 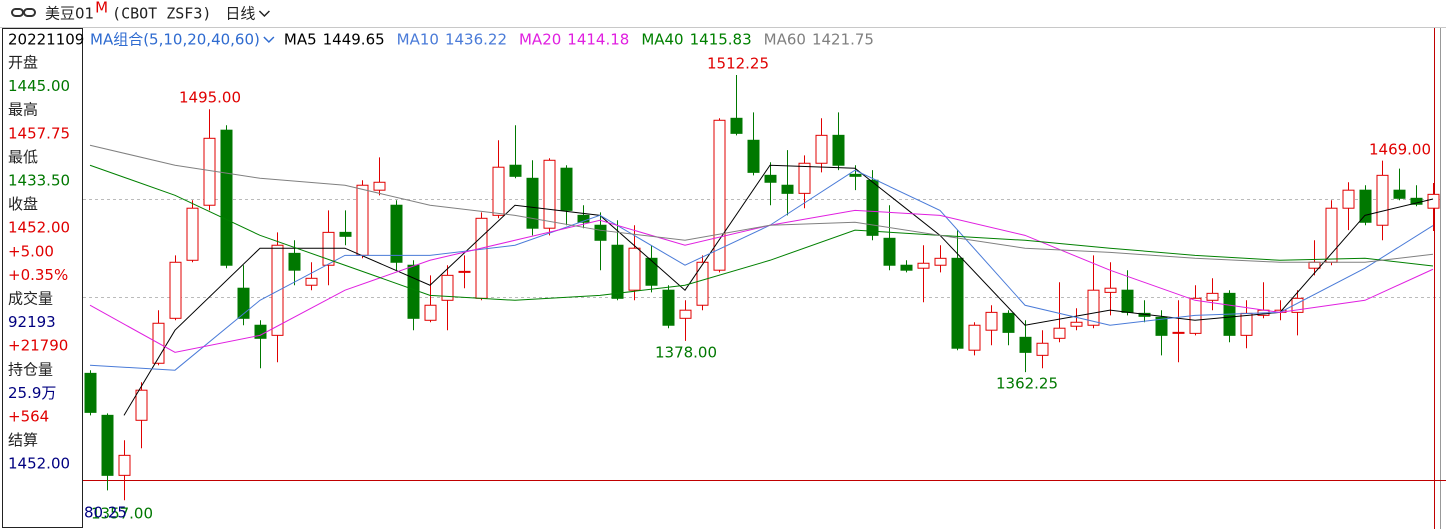 What do you see at coordinates (28, 417) in the screenshot?
I see `info-value: +564` at bounding box center [28, 417].